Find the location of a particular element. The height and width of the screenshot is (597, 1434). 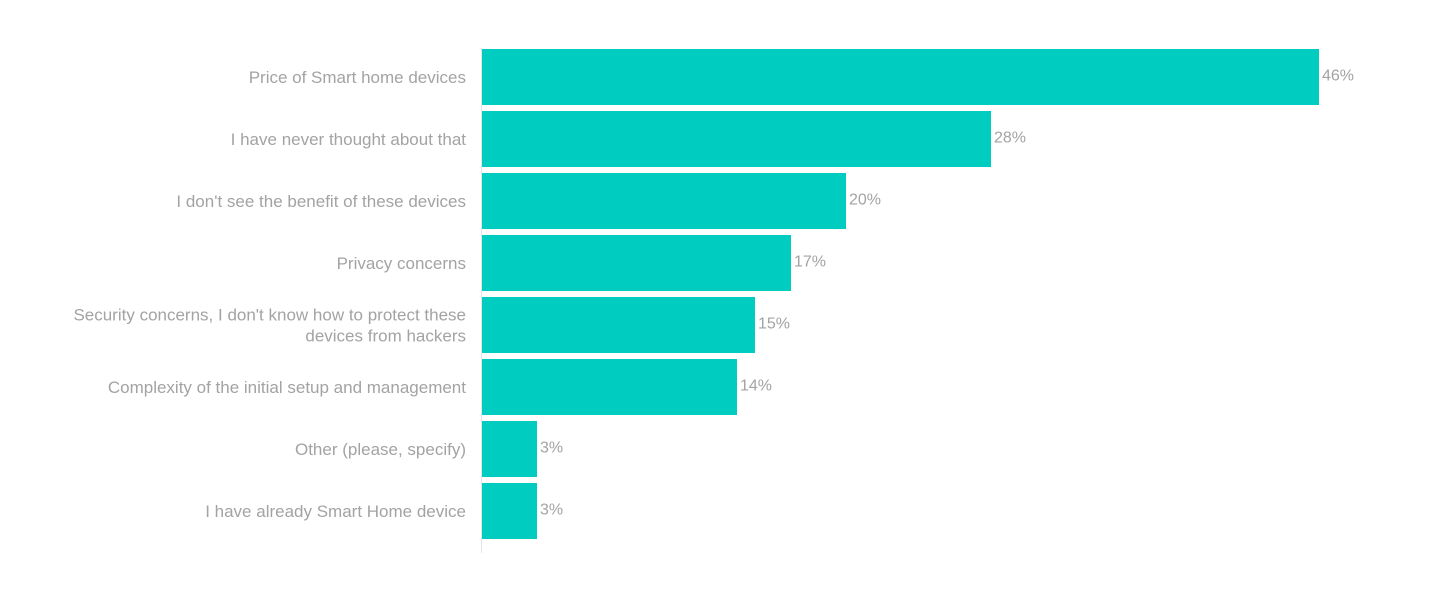

category-label-7: Other (please, specify) is located at coordinates (380, 449).